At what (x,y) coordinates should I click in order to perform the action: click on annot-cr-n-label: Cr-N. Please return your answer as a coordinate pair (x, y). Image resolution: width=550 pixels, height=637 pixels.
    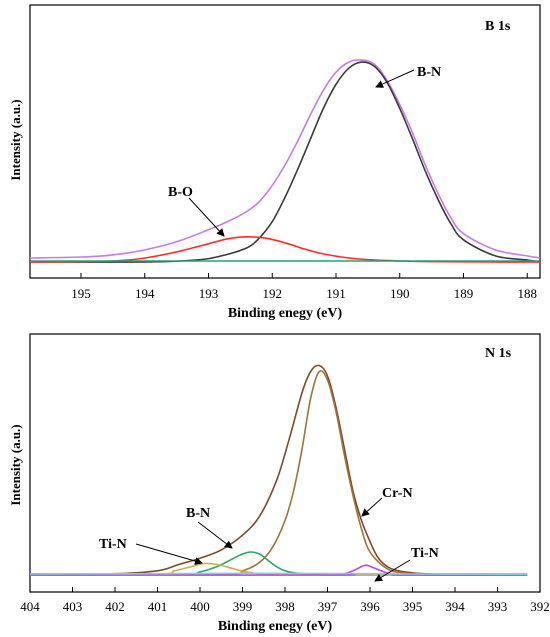
    Looking at the image, I should click on (397, 493).